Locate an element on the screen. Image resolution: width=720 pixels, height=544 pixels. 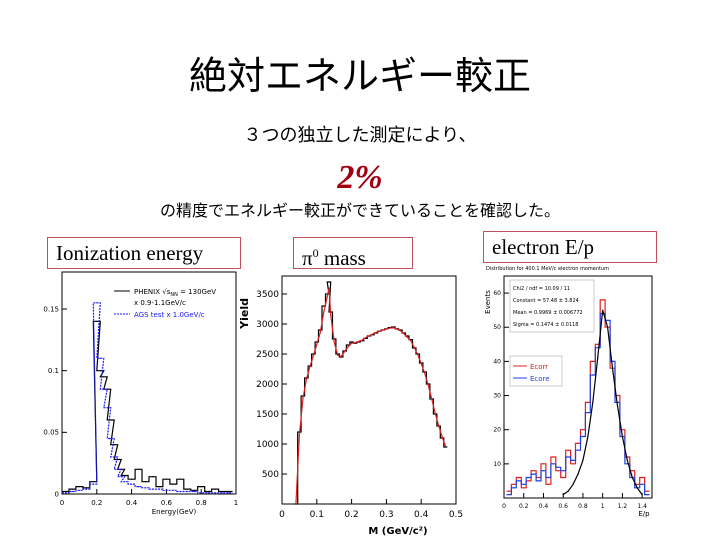
x-tick-label: 0.3 is located at coordinates (386, 515).